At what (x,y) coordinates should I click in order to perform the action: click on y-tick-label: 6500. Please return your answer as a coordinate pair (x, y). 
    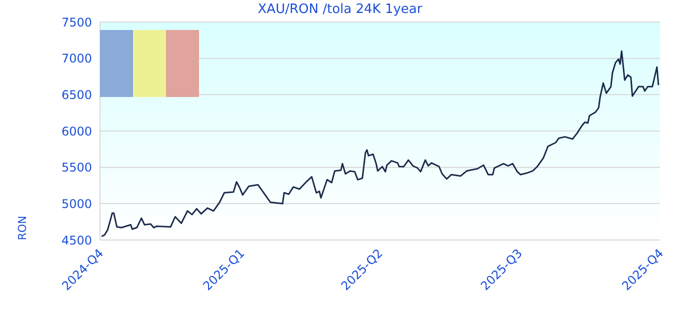
    Looking at the image, I should click on (76, 95).